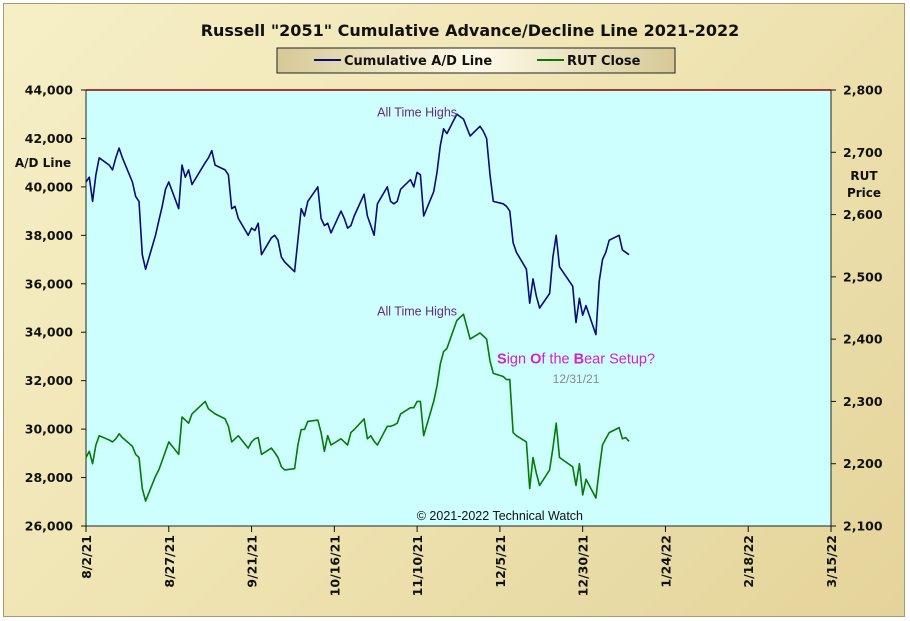  What do you see at coordinates (49, 186) in the screenshot?
I see `left-tick-label: 40,000` at bounding box center [49, 186].